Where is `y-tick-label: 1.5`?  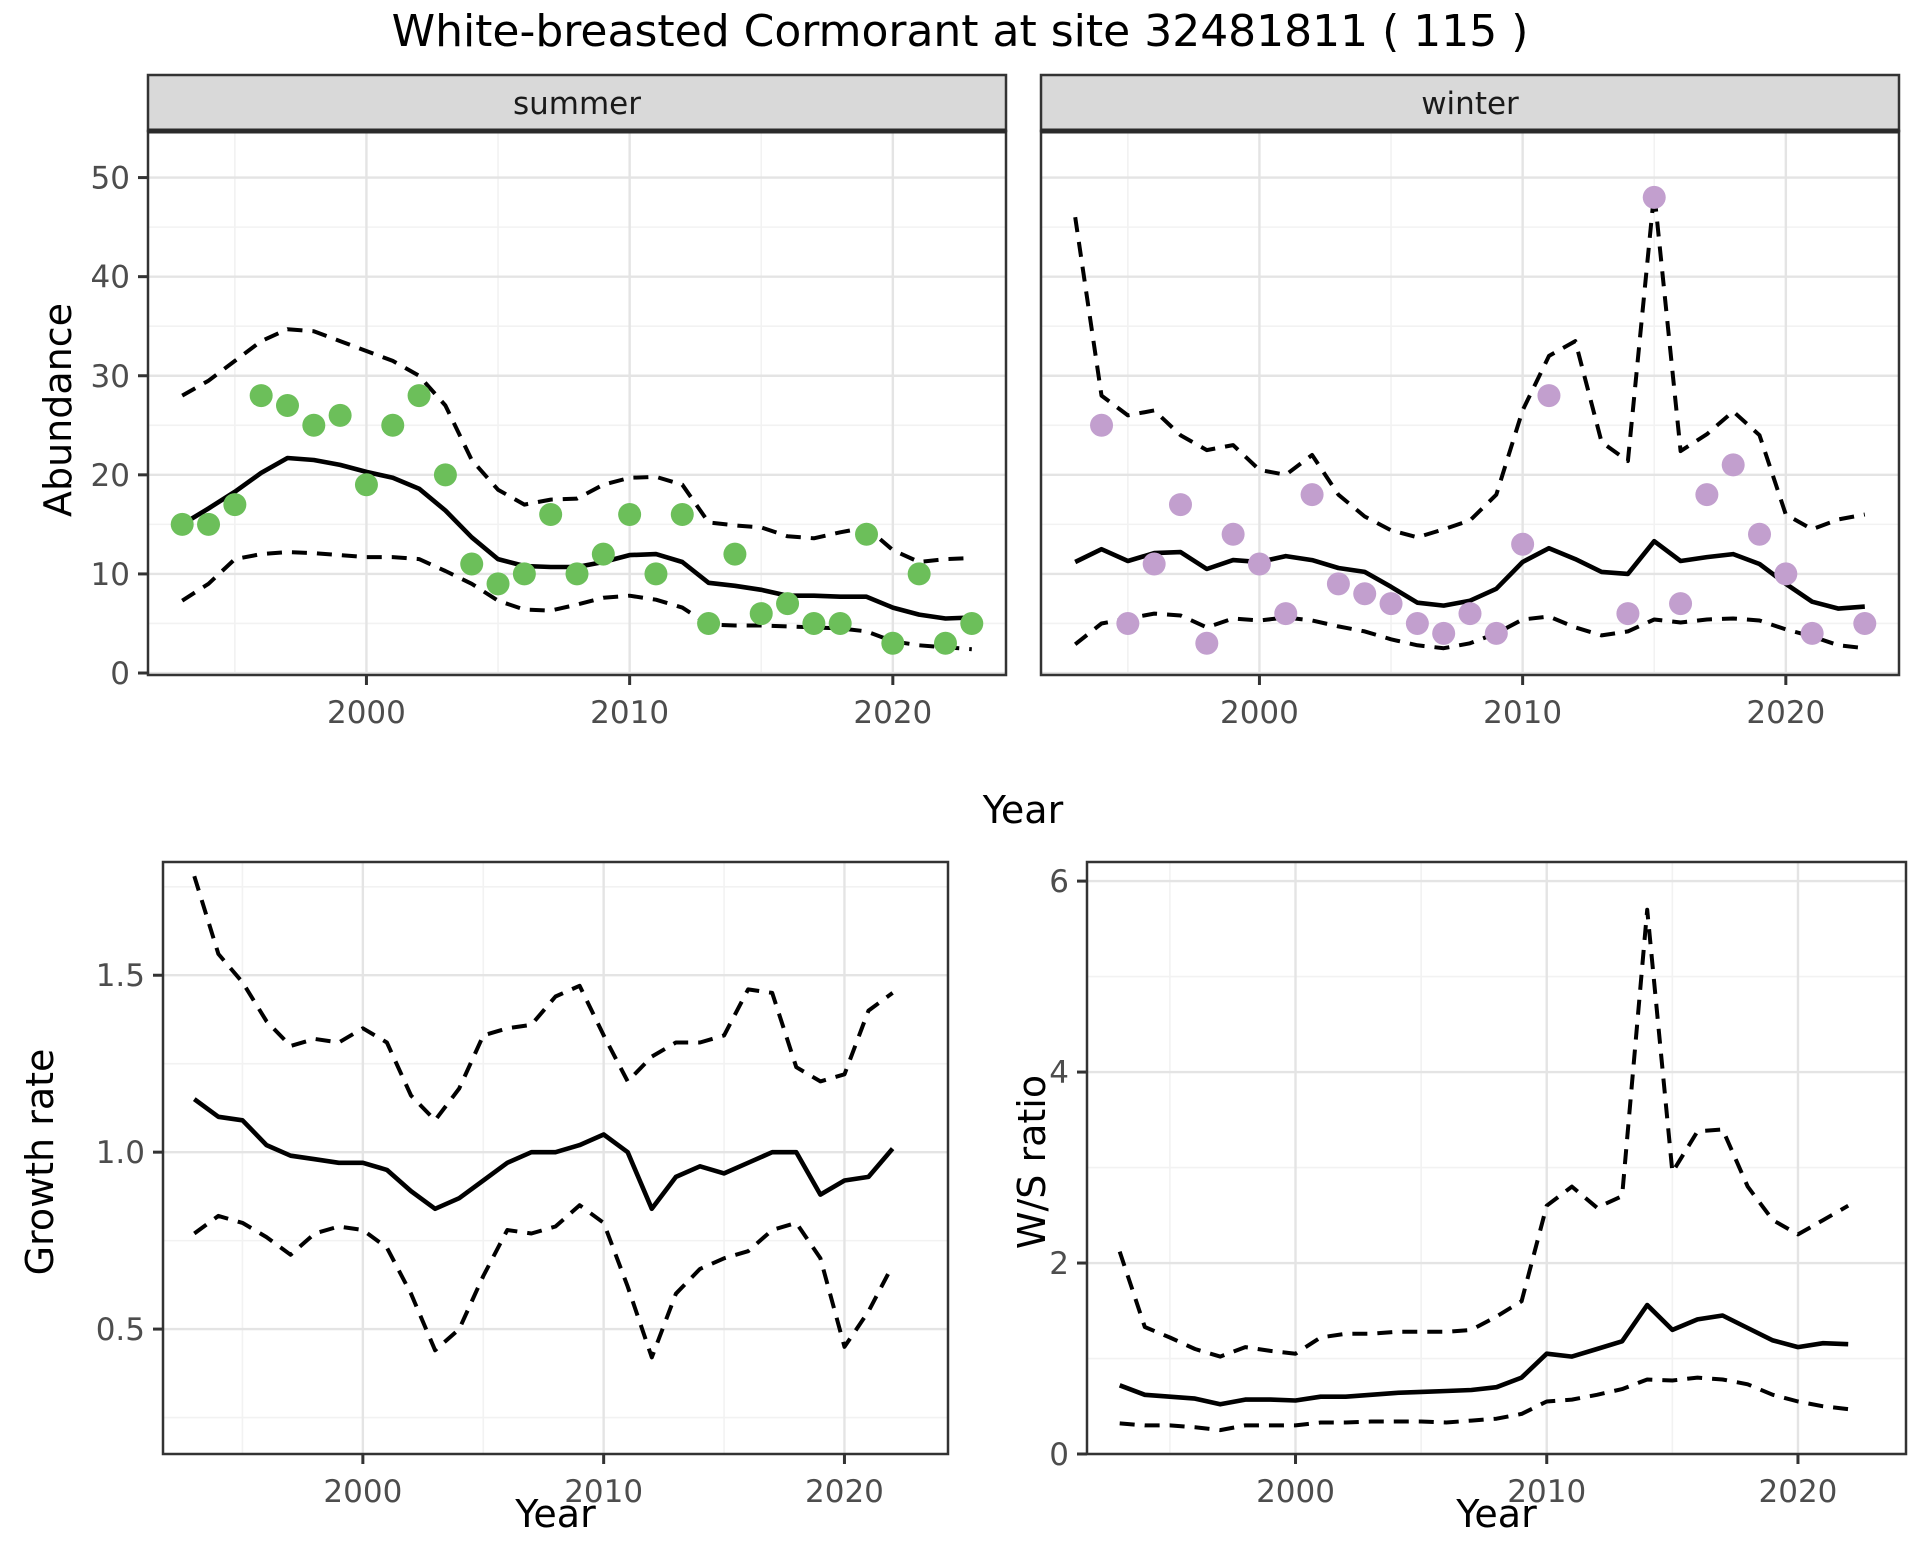
y-tick-label: 1.5 is located at coordinates (120, 976).